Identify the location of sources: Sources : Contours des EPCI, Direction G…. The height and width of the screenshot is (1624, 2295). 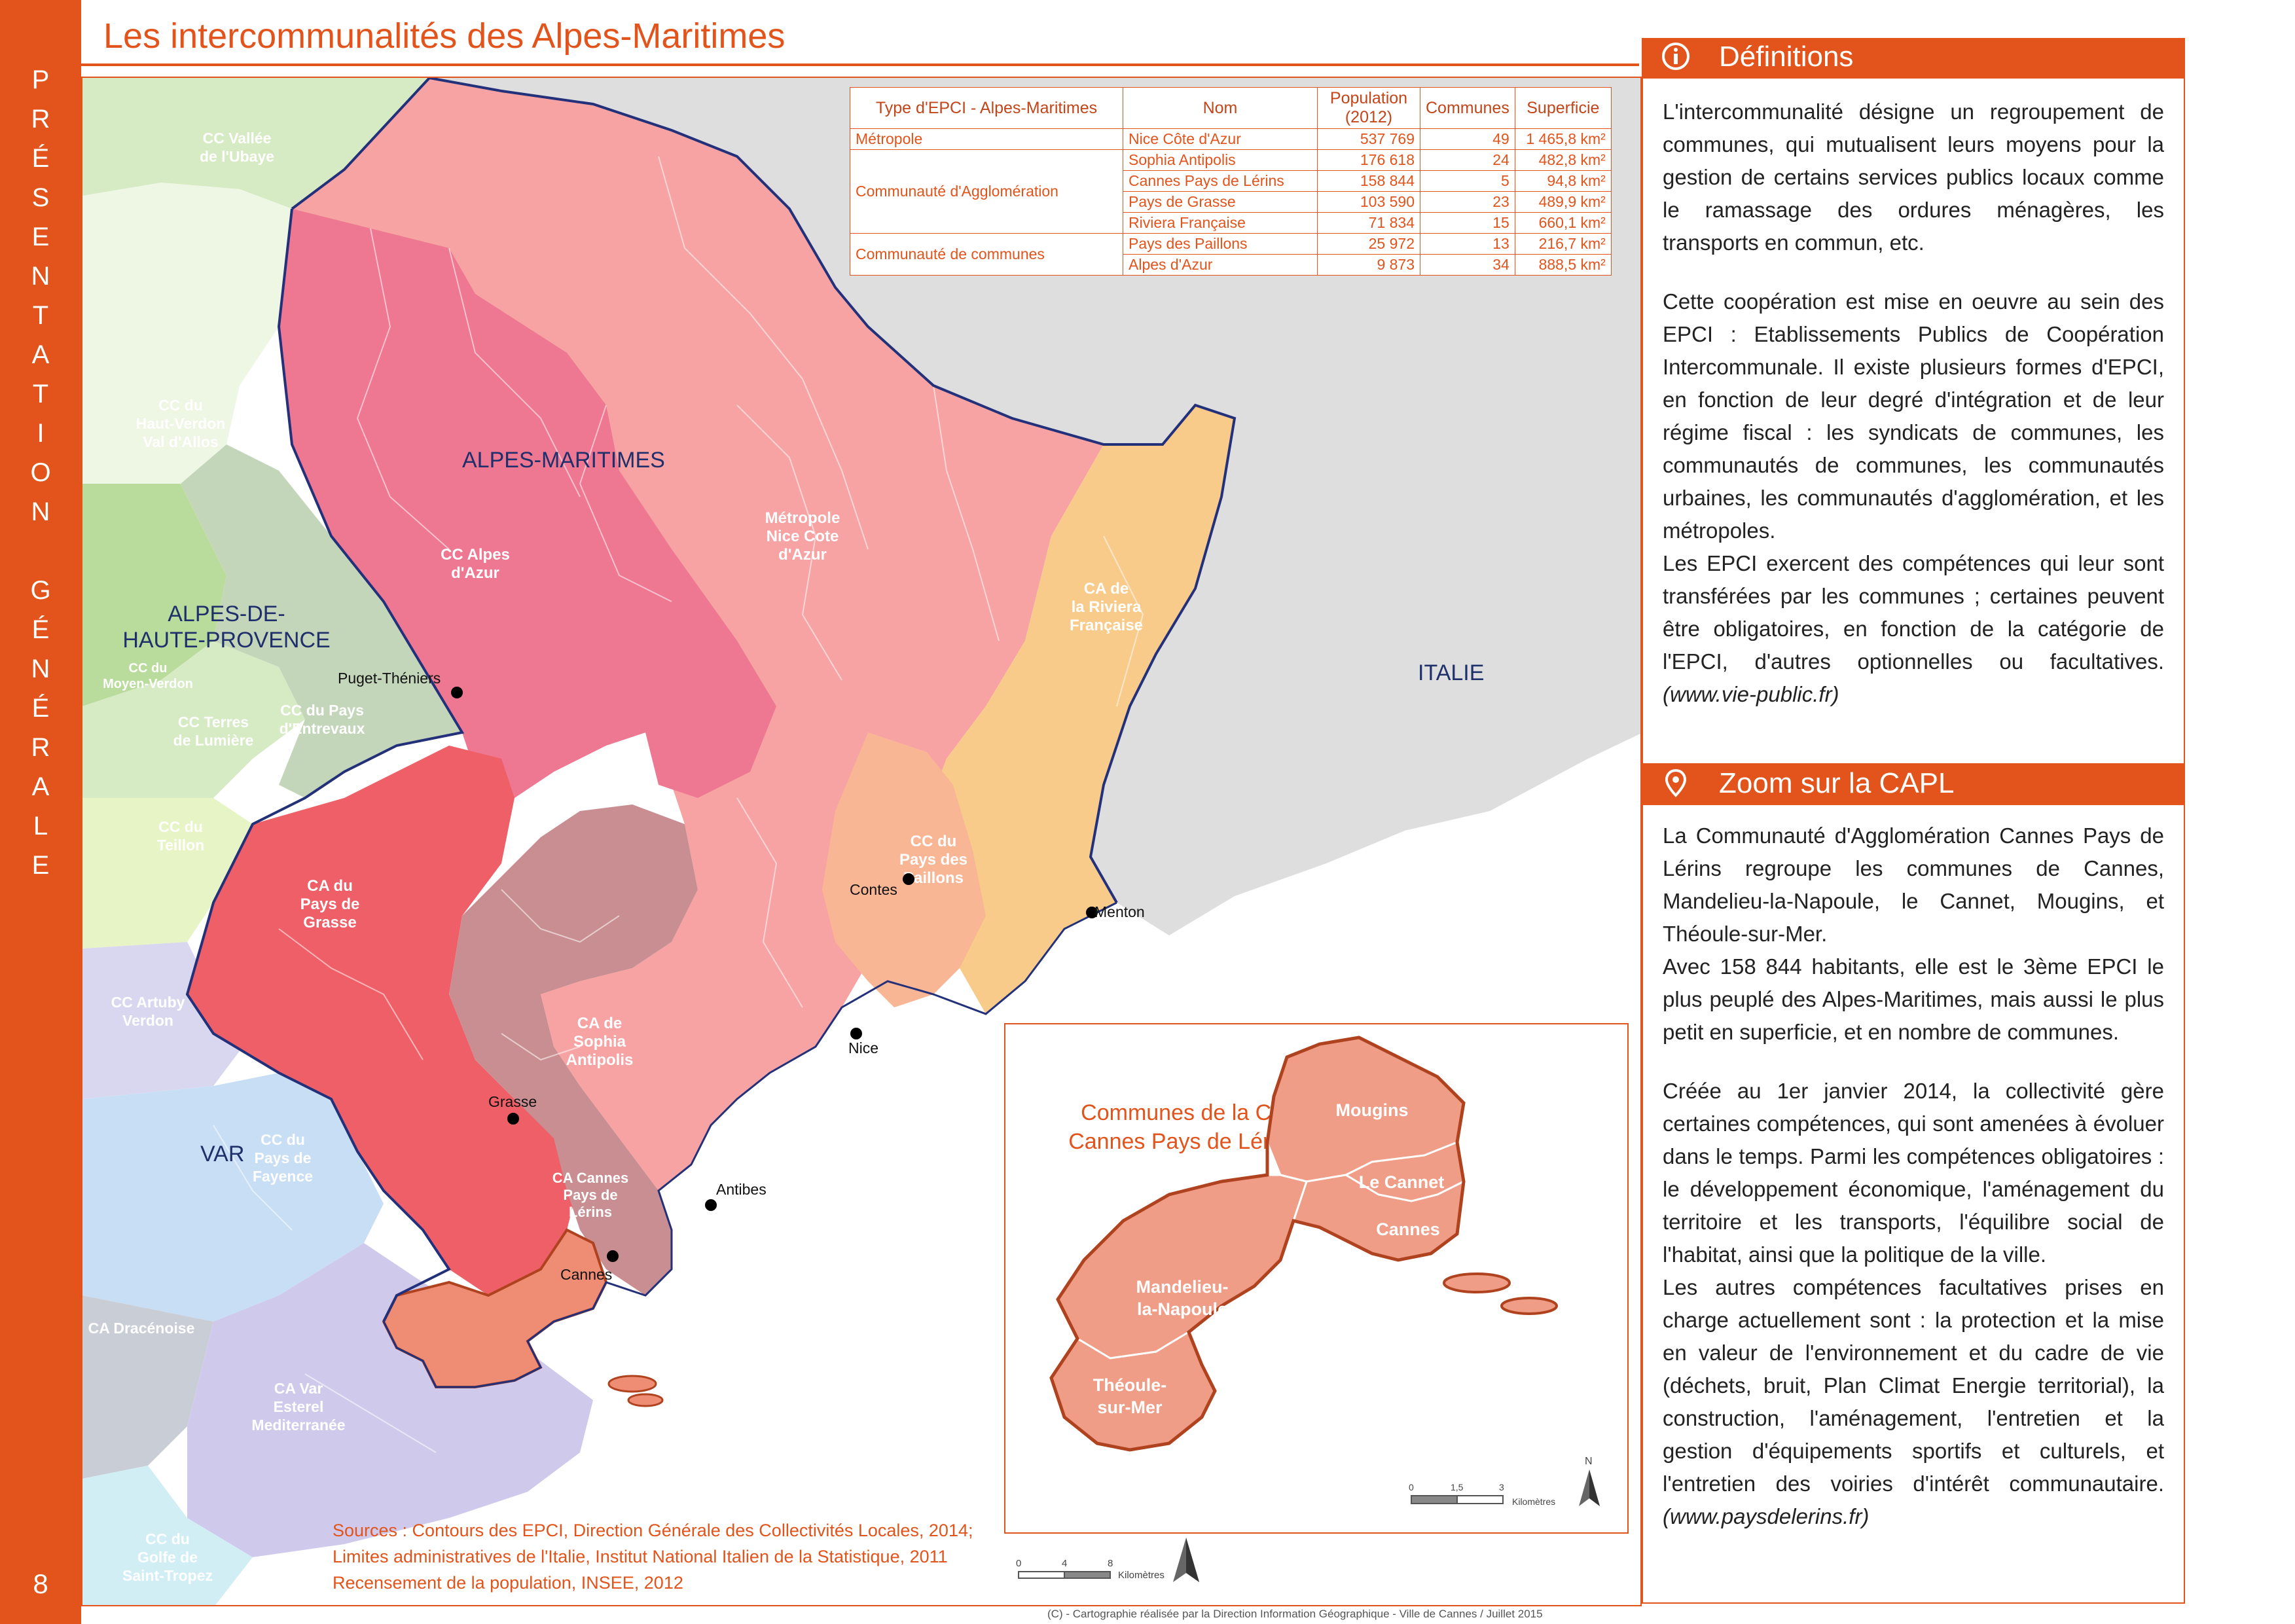
(653, 1556).